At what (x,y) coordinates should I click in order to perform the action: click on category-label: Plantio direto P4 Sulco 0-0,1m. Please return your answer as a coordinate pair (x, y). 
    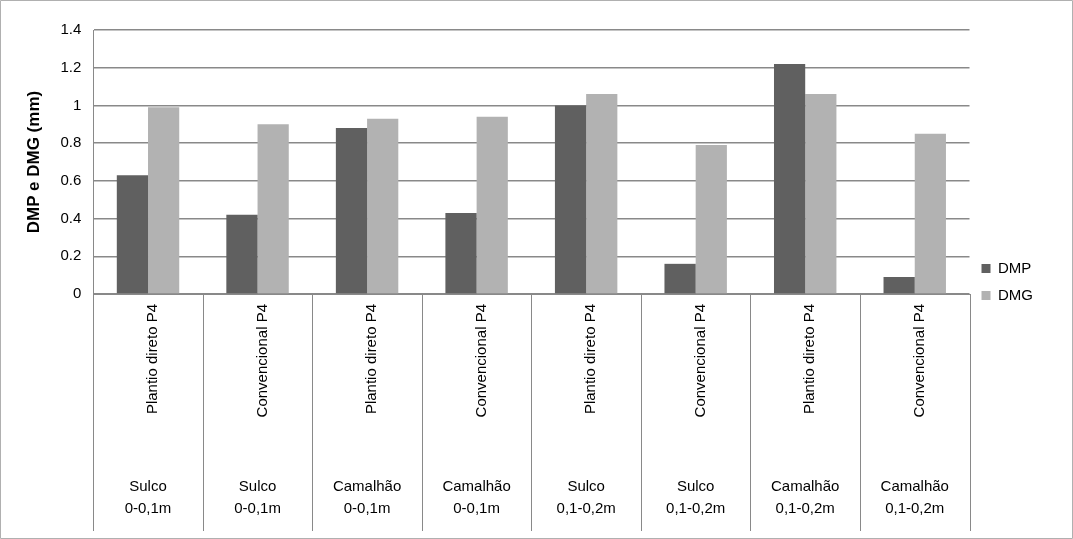
    Looking at the image, I should click on (148, 410).